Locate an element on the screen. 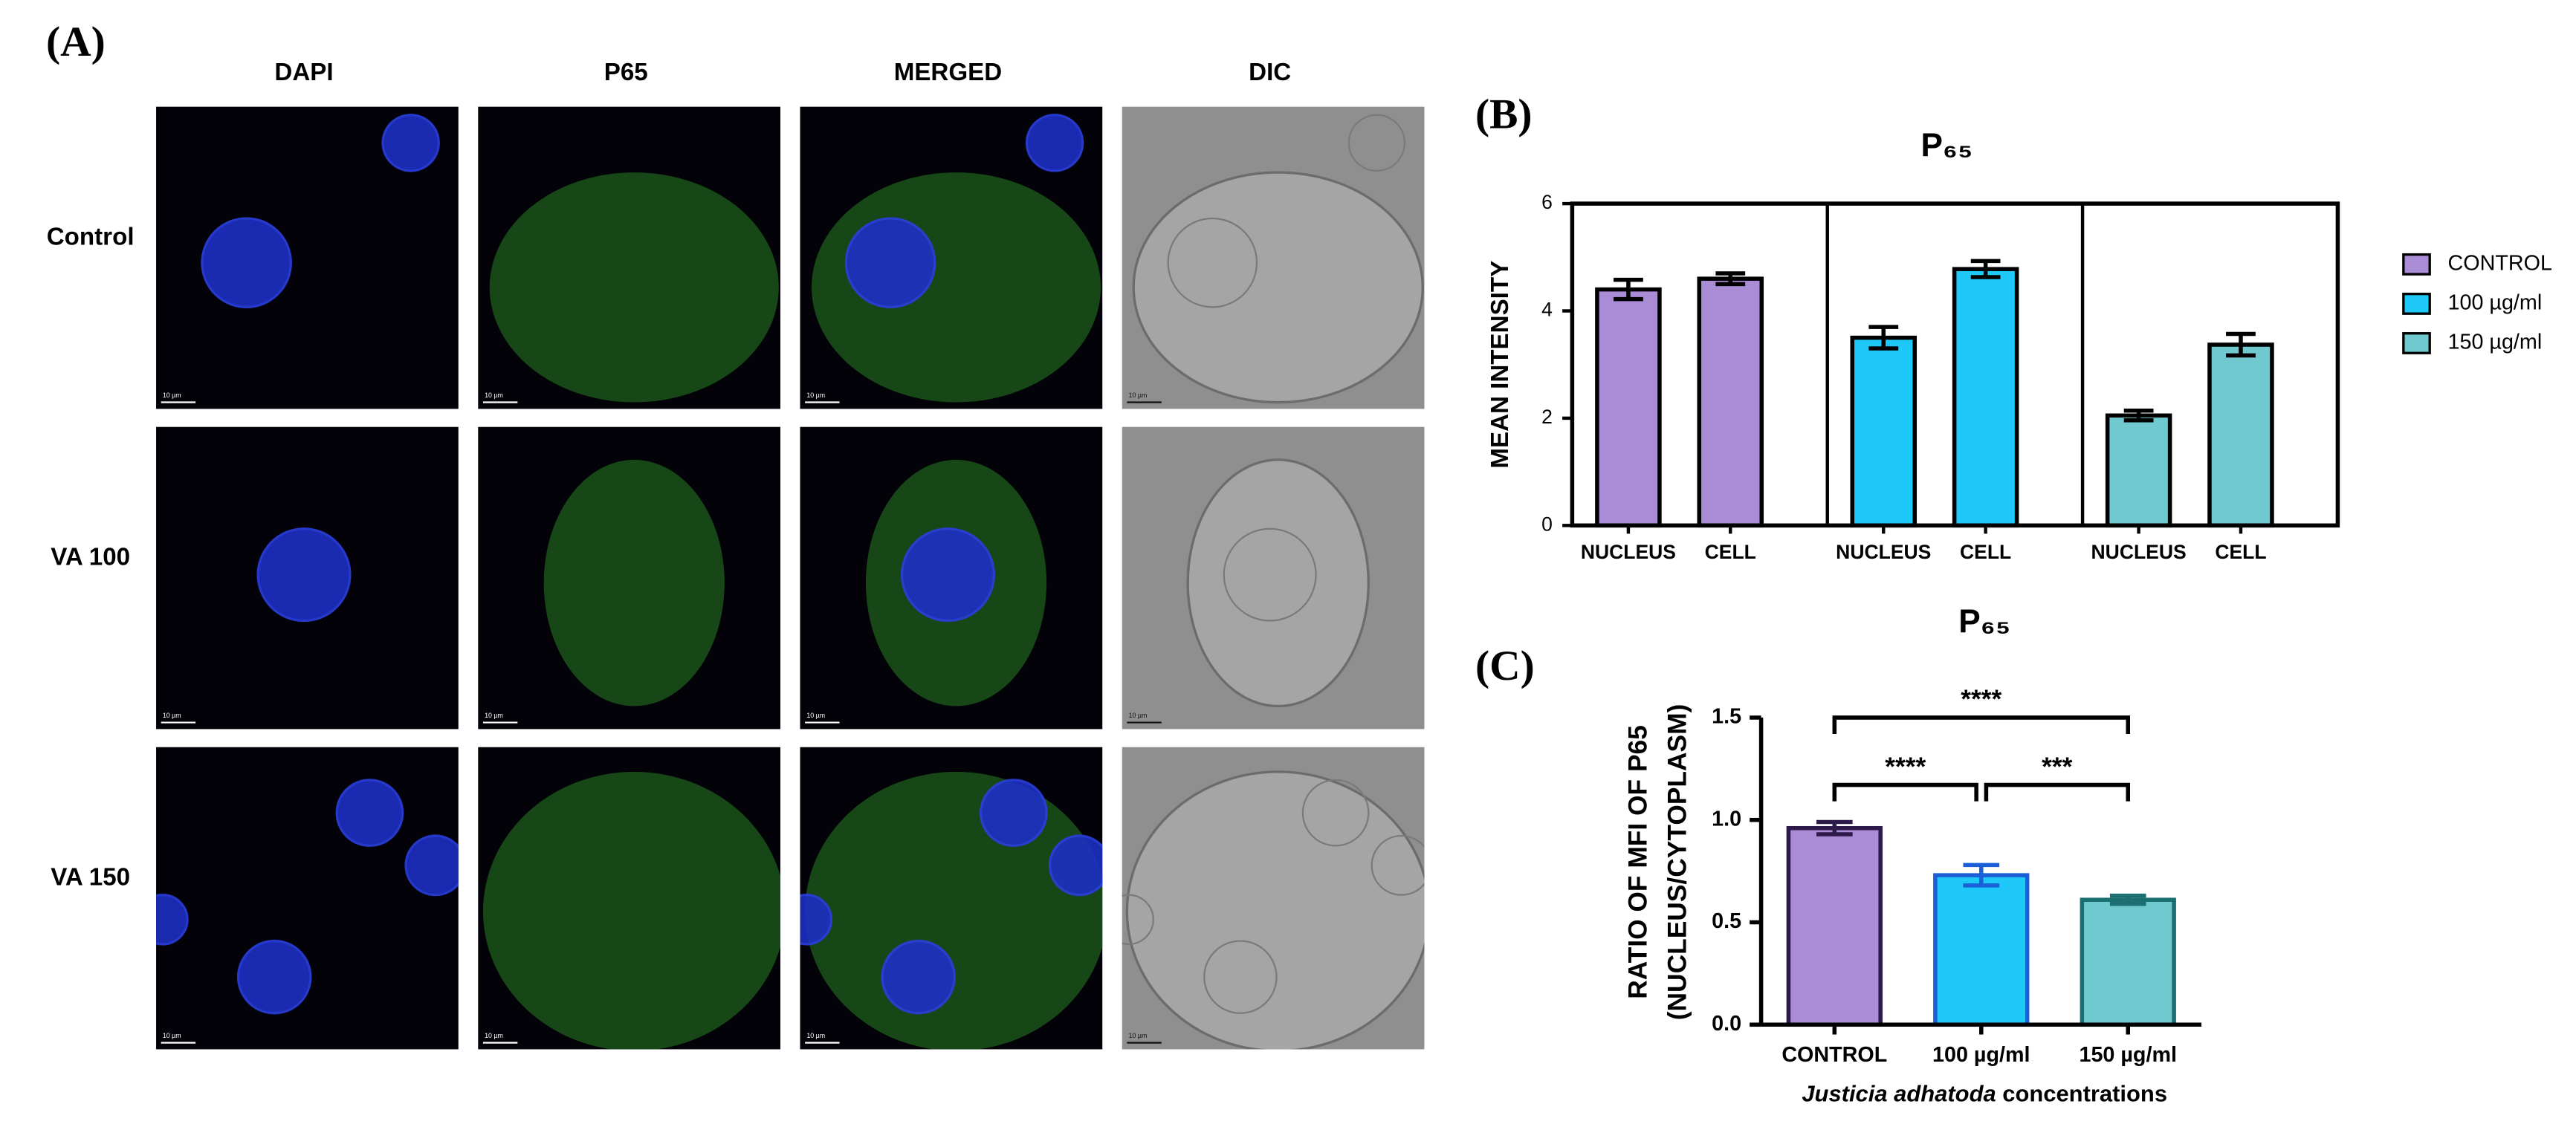 The image size is (2576, 1124). row-label: VA 150 is located at coordinates (90, 877).